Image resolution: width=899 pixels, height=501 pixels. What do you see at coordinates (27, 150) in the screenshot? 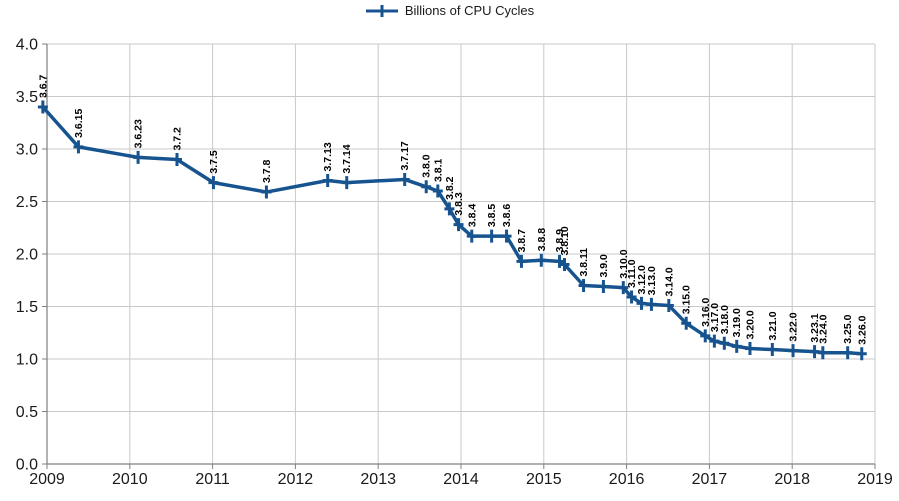
I see `y-axis-tick-label: 3.0` at bounding box center [27, 150].